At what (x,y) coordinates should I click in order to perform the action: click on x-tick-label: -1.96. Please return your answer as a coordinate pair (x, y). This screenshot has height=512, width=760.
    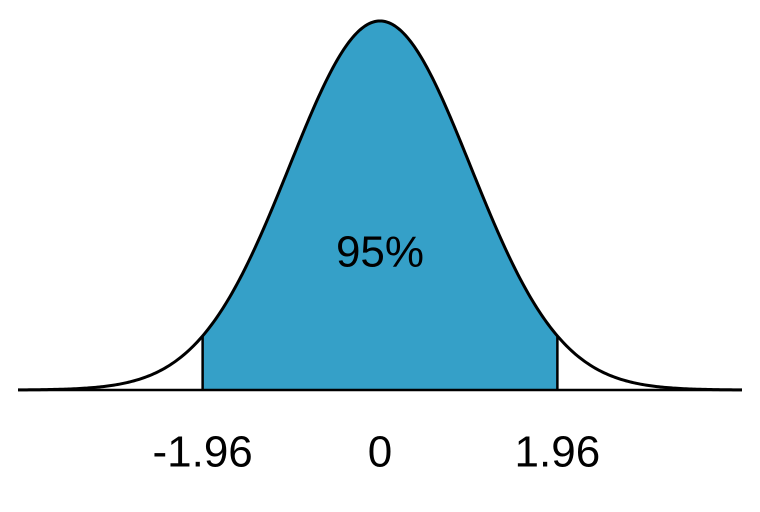
    Looking at the image, I should click on (202, 452).